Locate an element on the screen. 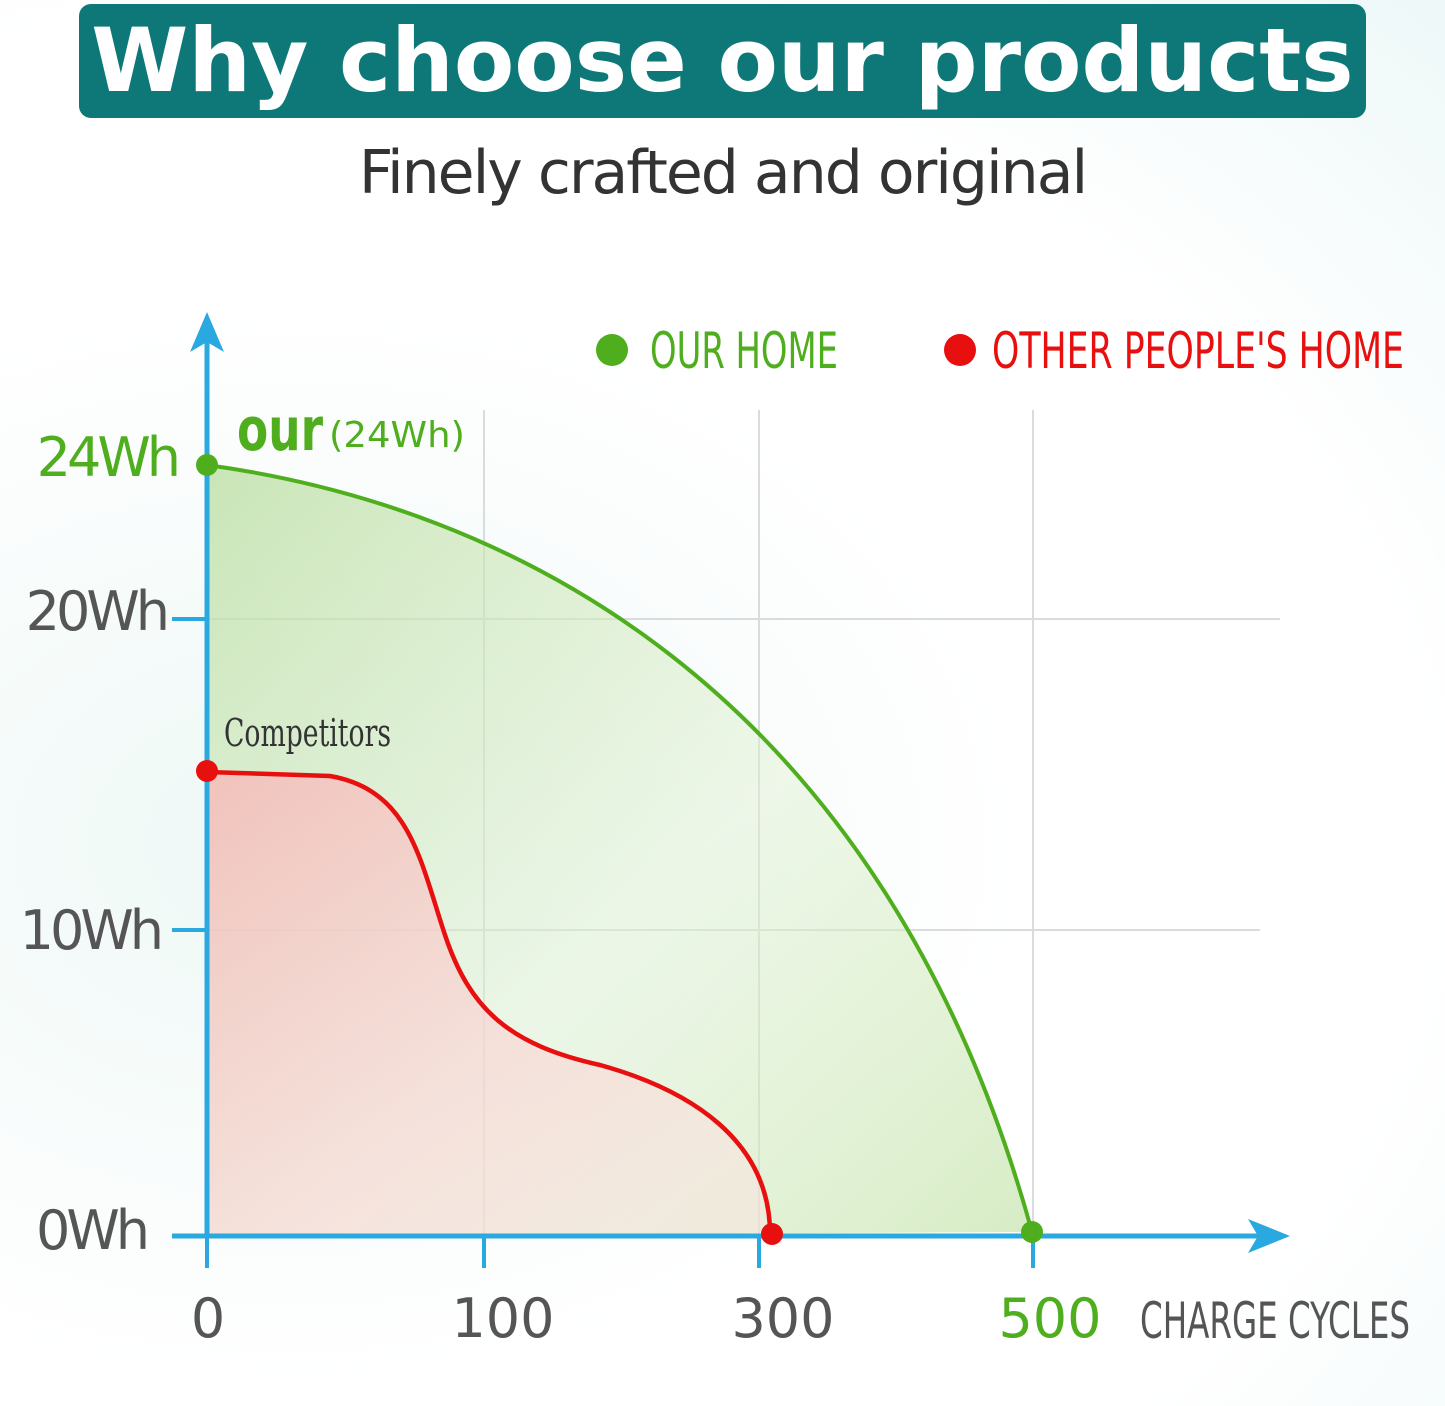  competitor-area is located at coordinates (488, 1004).